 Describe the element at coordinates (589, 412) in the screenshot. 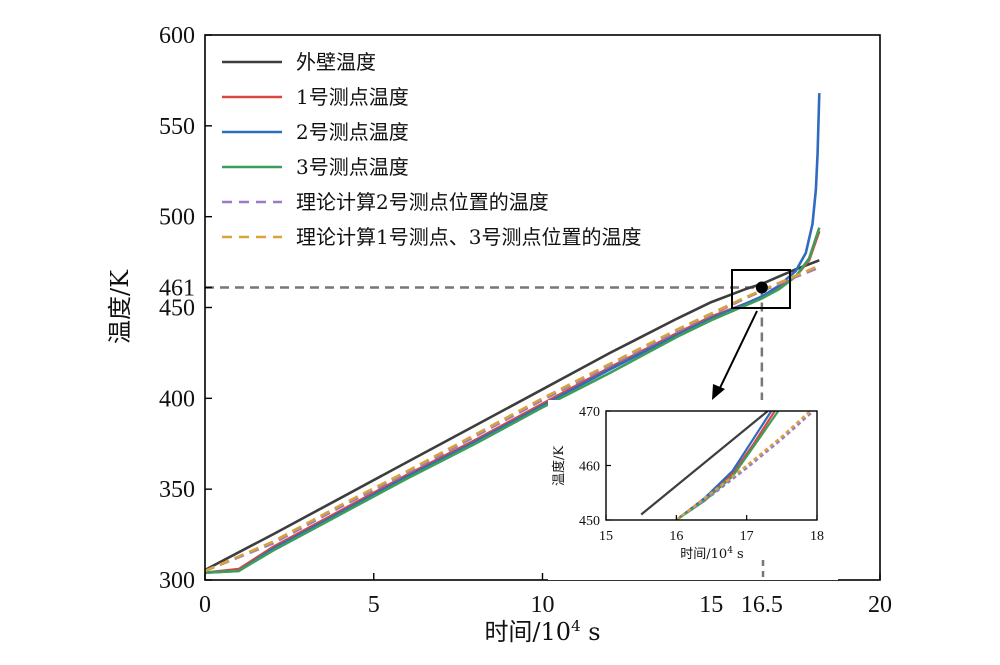

I see `inset-y-tick-label: 470` at that location.